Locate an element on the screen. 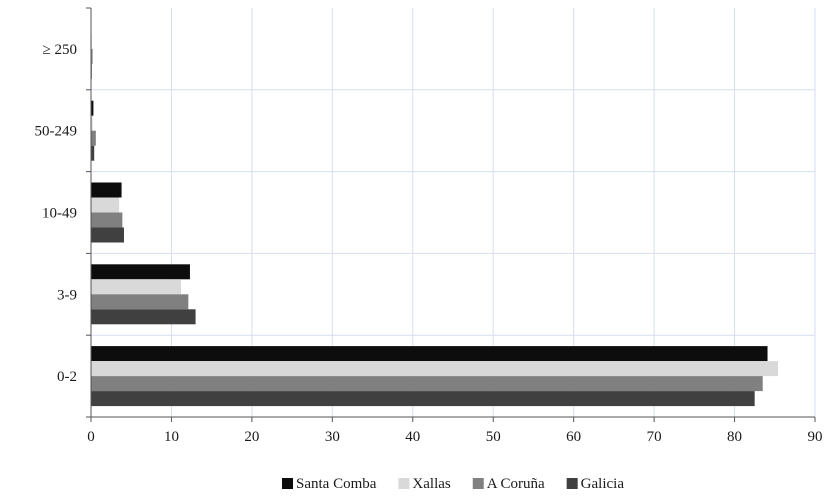  y-category-label: 3-9 is located at coordinates (67, 295).